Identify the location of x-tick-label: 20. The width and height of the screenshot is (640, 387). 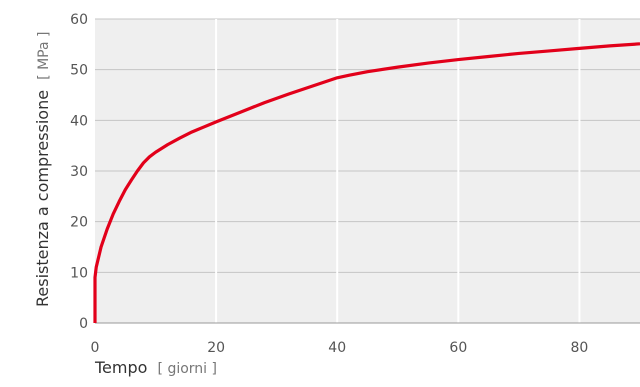
(216, 348).